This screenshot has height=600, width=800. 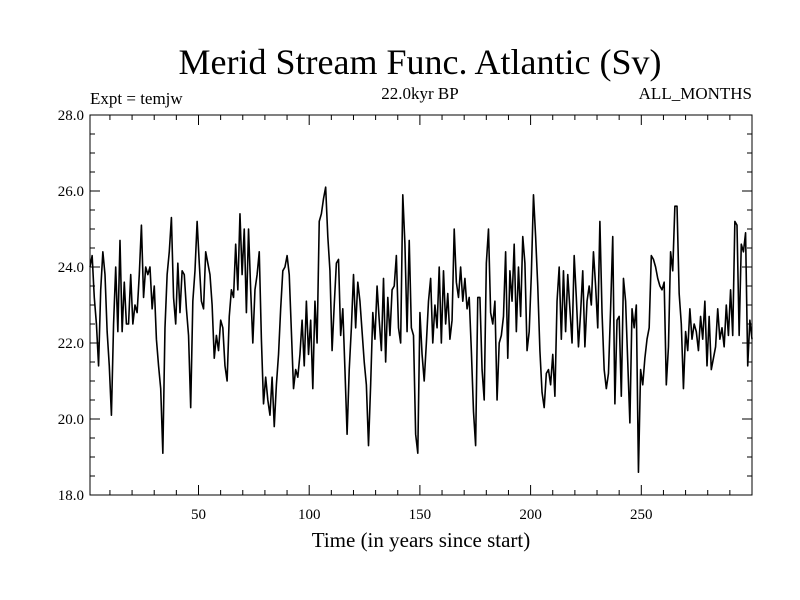 What do you see at coordinates (420, 62) in the screenshot?
I see `chart-title: Merid Stream Func. Atlantic (Sv)` at bounding box center [420, 62].